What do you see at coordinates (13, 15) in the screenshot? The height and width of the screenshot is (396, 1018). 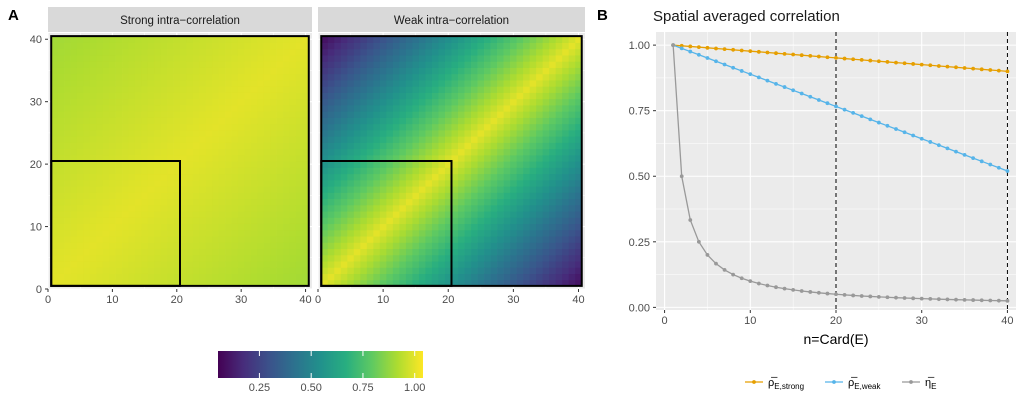 I see `panel-label-a: A` at bounding box center [13, 15].